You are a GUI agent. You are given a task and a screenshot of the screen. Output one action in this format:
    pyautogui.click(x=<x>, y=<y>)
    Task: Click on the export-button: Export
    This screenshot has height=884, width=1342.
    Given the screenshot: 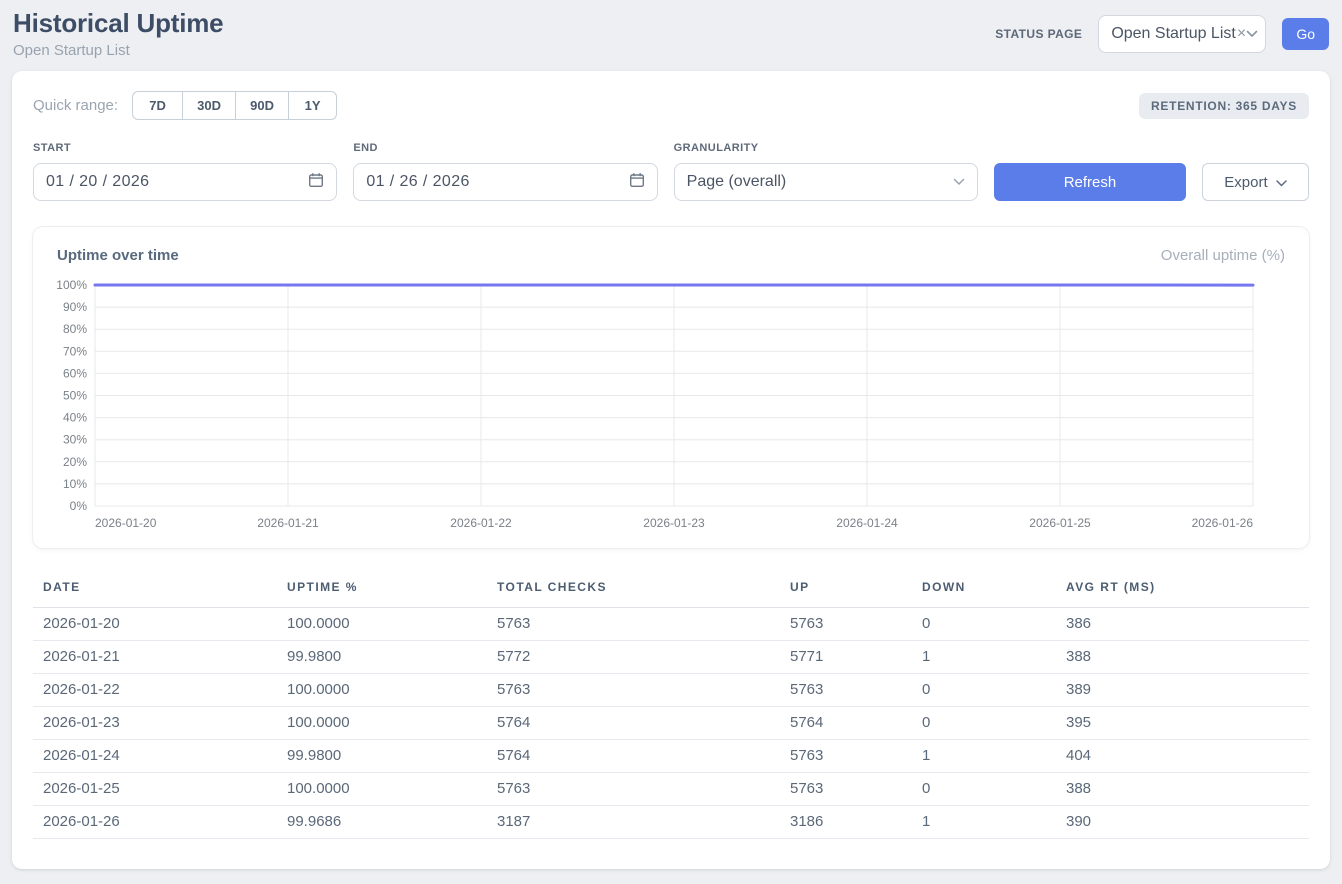 What is the action you would take?
    pyautogui.click(x=1255, y=182)
    